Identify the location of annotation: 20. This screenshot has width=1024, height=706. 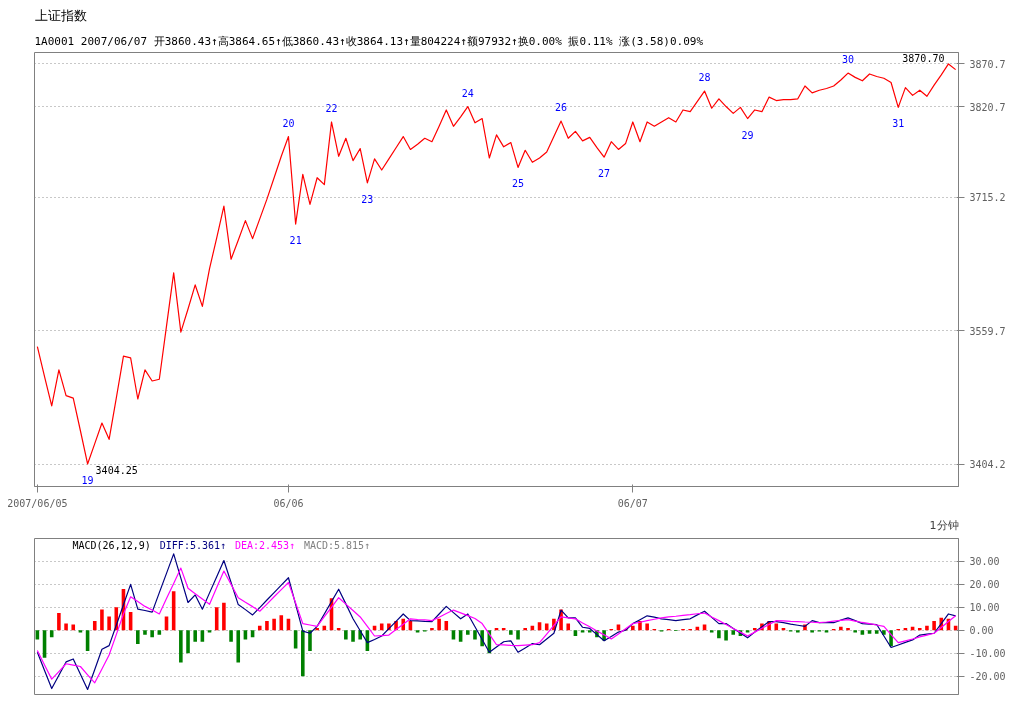
(288, 123).